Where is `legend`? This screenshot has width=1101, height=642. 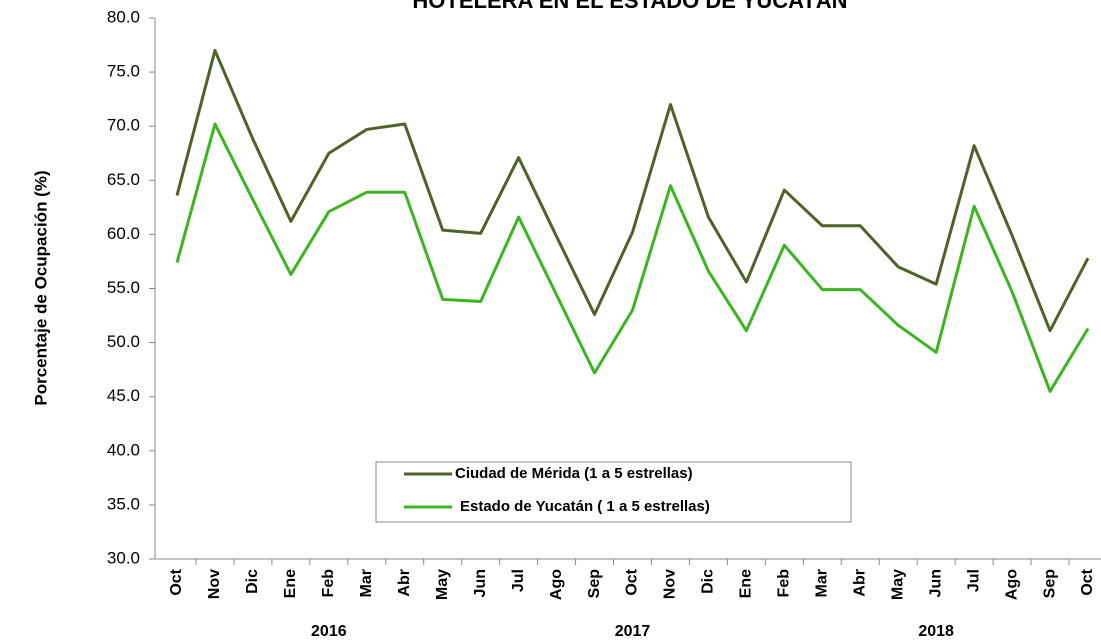
legend is located at coordinates (613, 492).